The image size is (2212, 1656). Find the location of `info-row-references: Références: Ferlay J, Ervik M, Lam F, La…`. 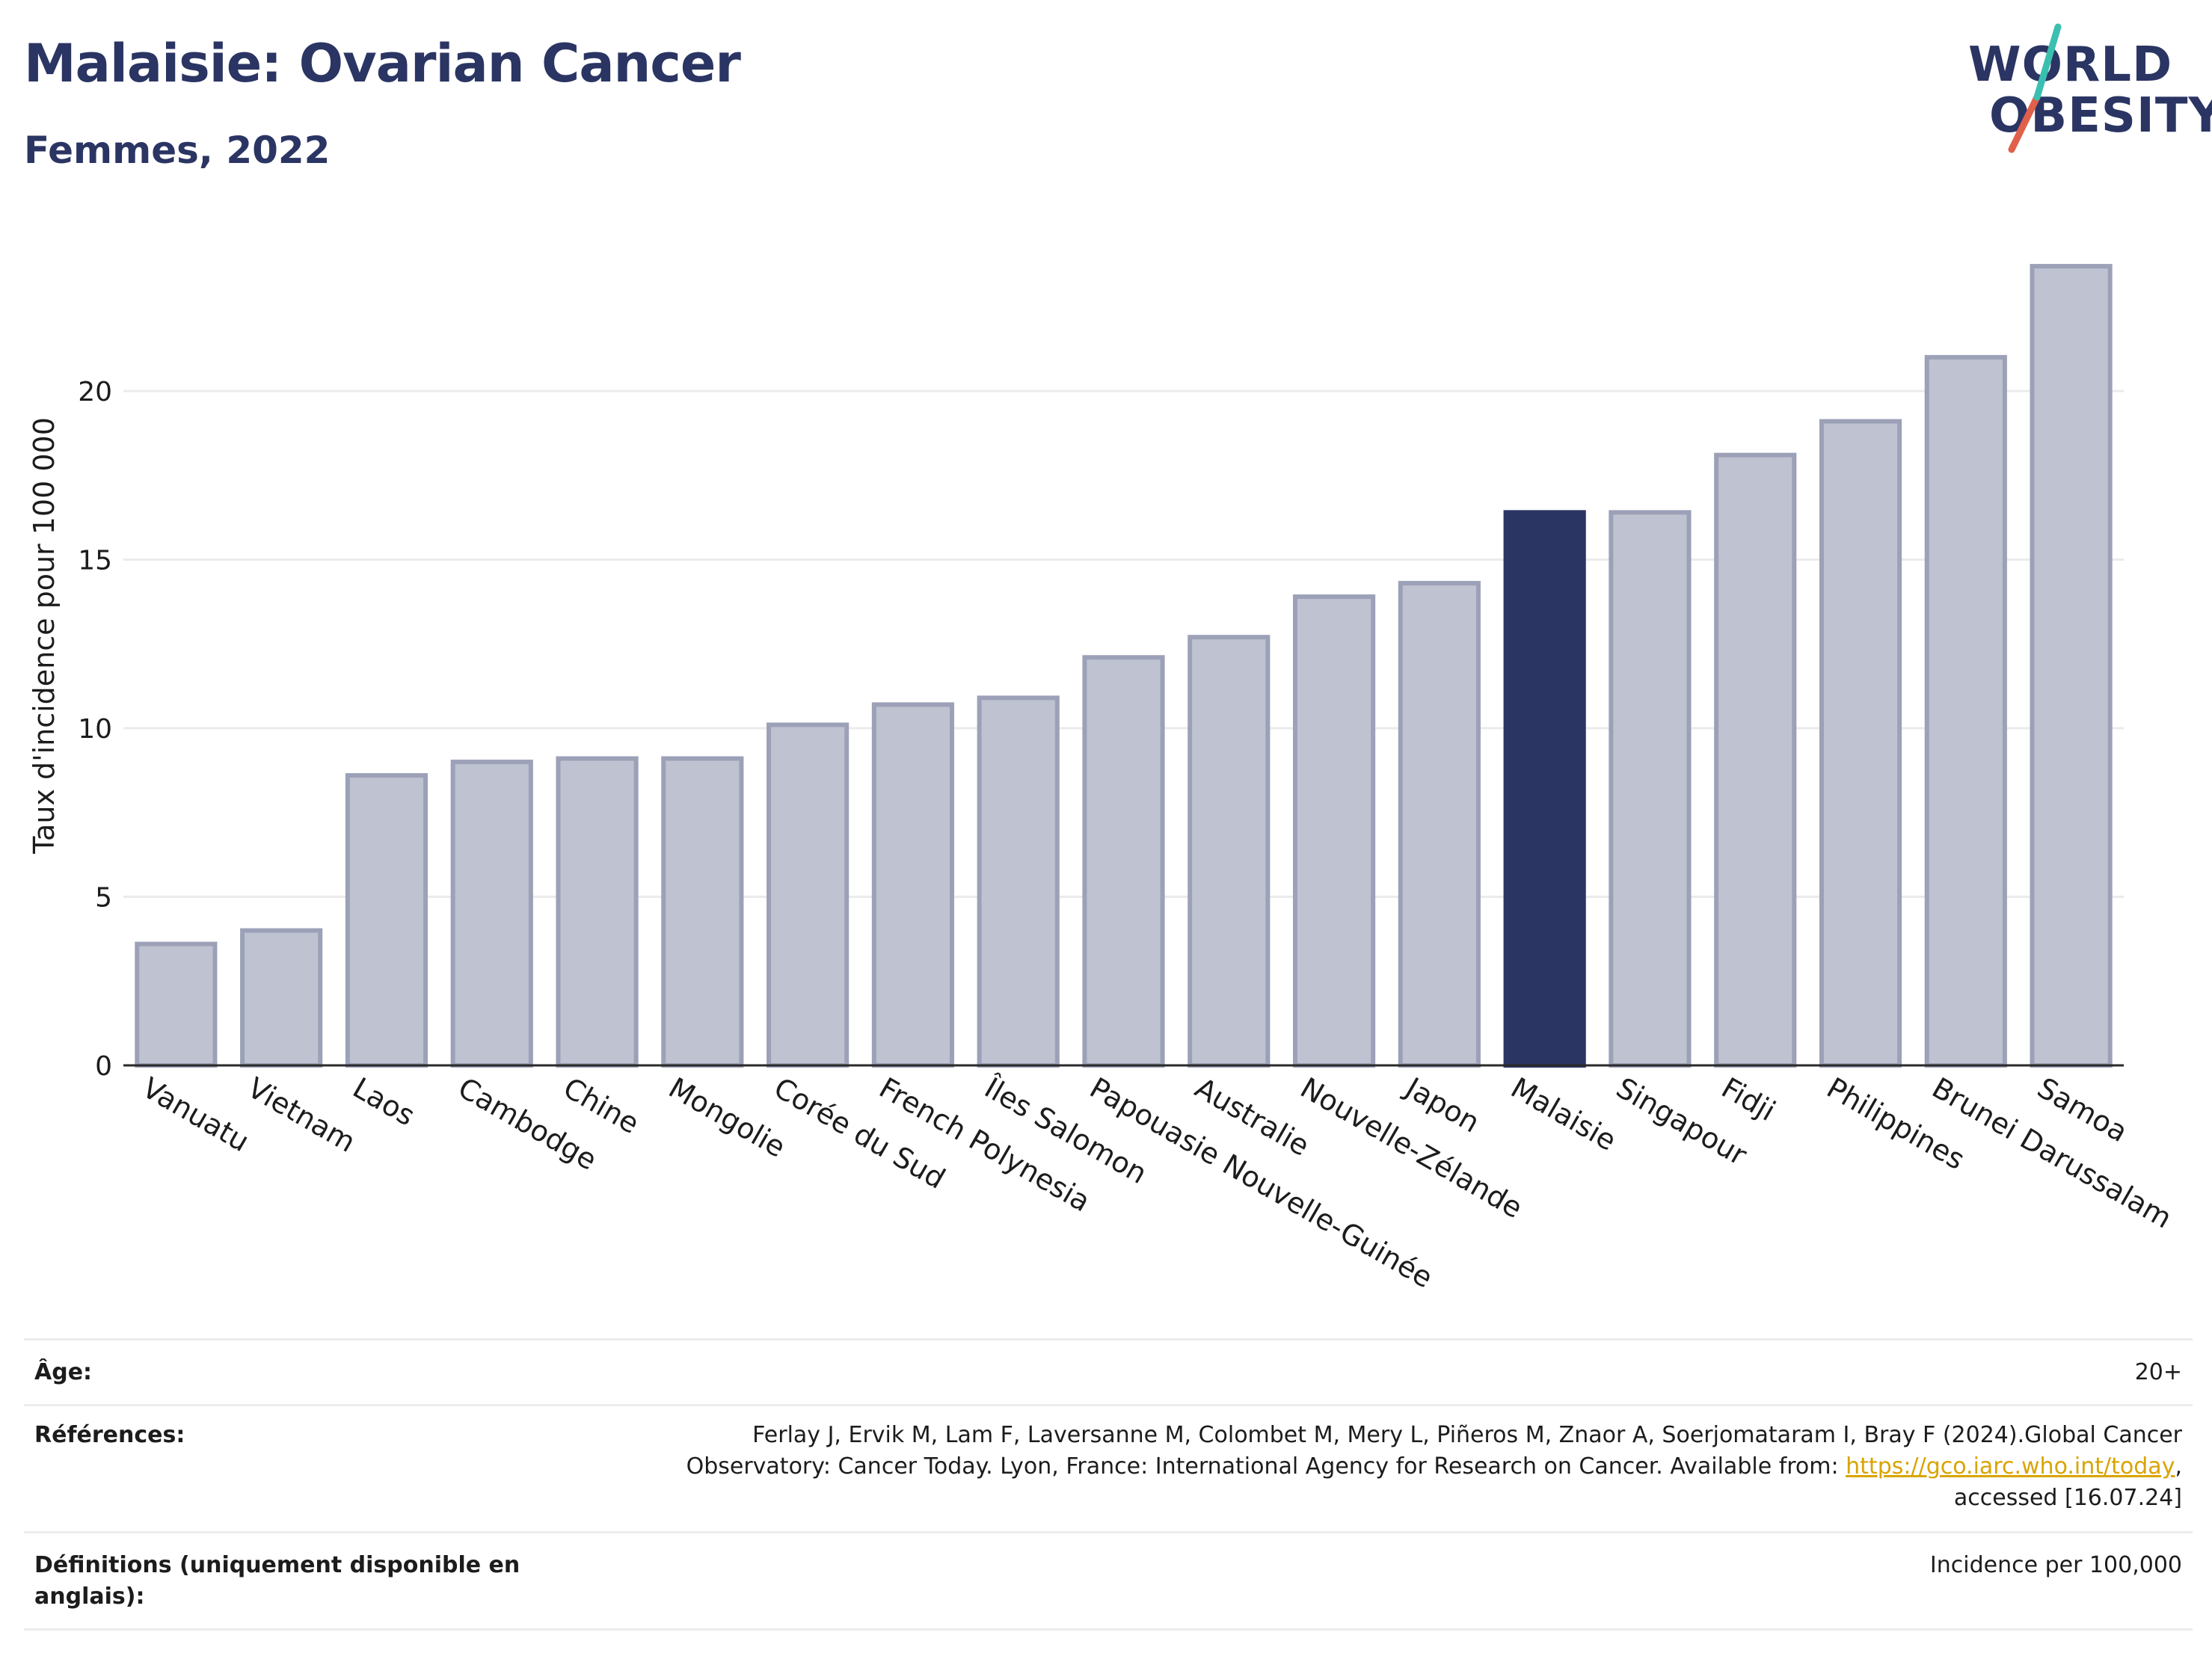

info-row-references: Références: Ferlay J, Ervik M, Lam F, La… is located at coordinates (1108, 1468).